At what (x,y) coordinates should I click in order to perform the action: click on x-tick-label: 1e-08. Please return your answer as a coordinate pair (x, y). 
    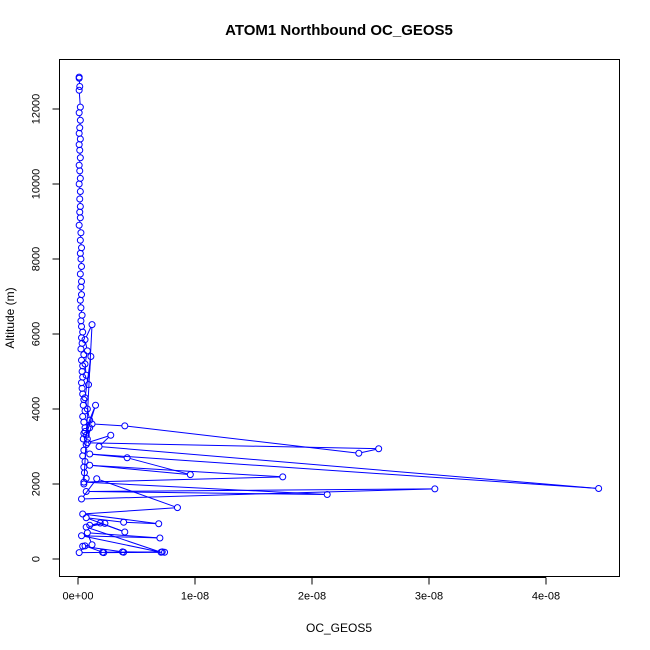
    Looking at the image, I should click on (195, 597).